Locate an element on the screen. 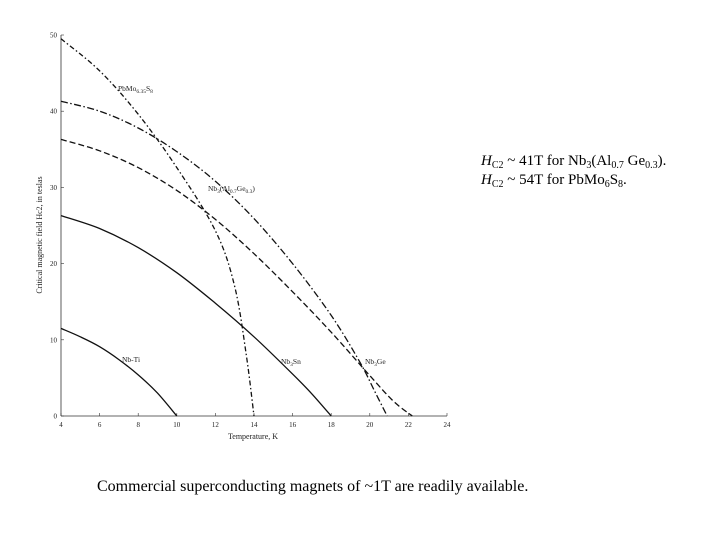 This screenshot has height=540, width=720. y-axis-label: Critical magnetic field Hc2, in teslas is located at coordinates (39, 234).